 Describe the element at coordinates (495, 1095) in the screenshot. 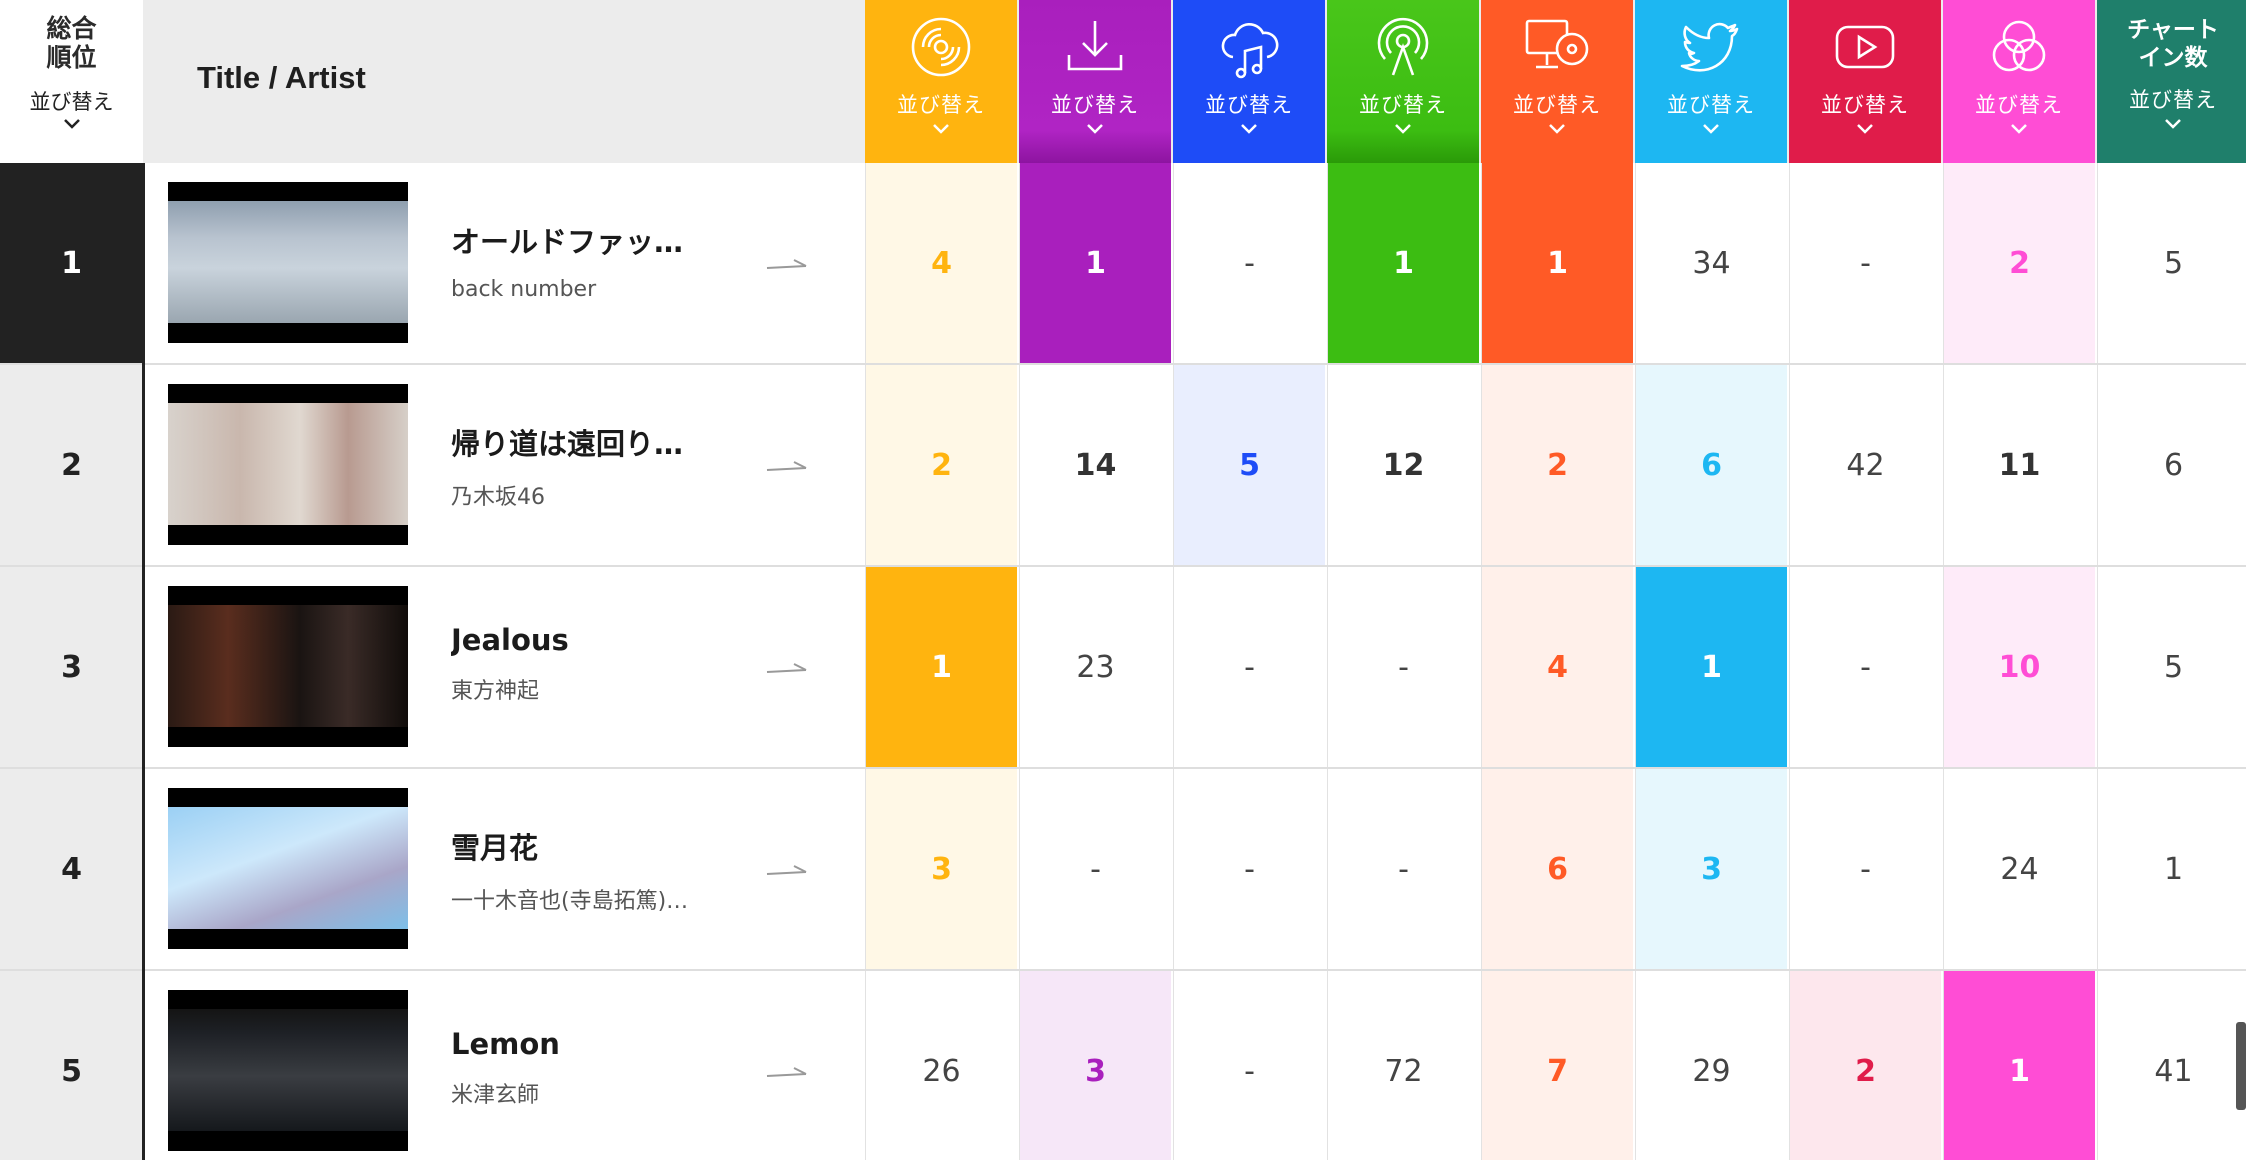

I see `song-artist: 米津玄師` at that location.